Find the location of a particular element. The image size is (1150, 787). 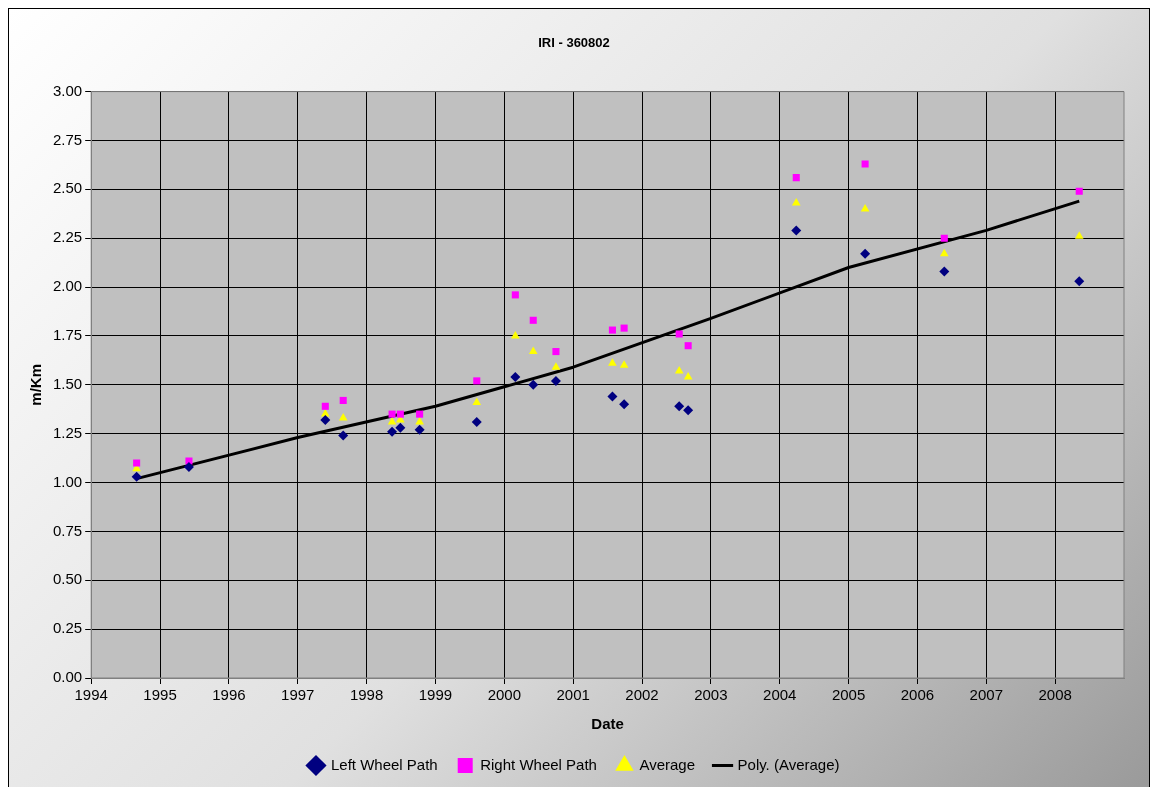

x-axis-title: Date is located at coordinates (607, 724).